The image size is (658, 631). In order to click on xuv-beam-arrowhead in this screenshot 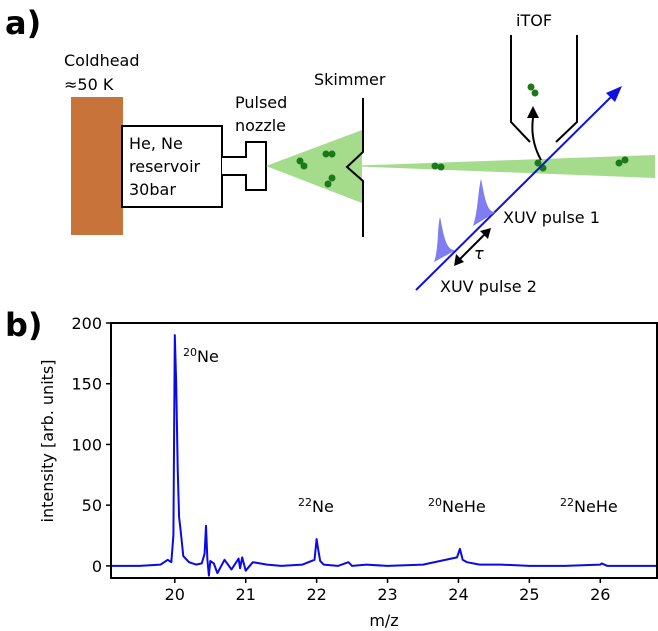, I will do `click(614, 94)`.